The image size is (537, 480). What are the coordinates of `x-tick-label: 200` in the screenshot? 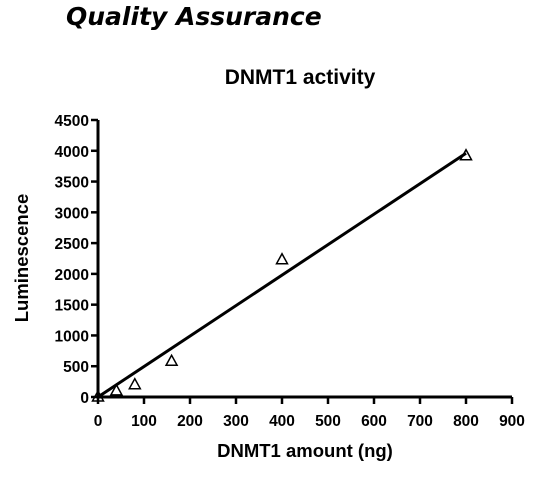 It's located at (190, 421).